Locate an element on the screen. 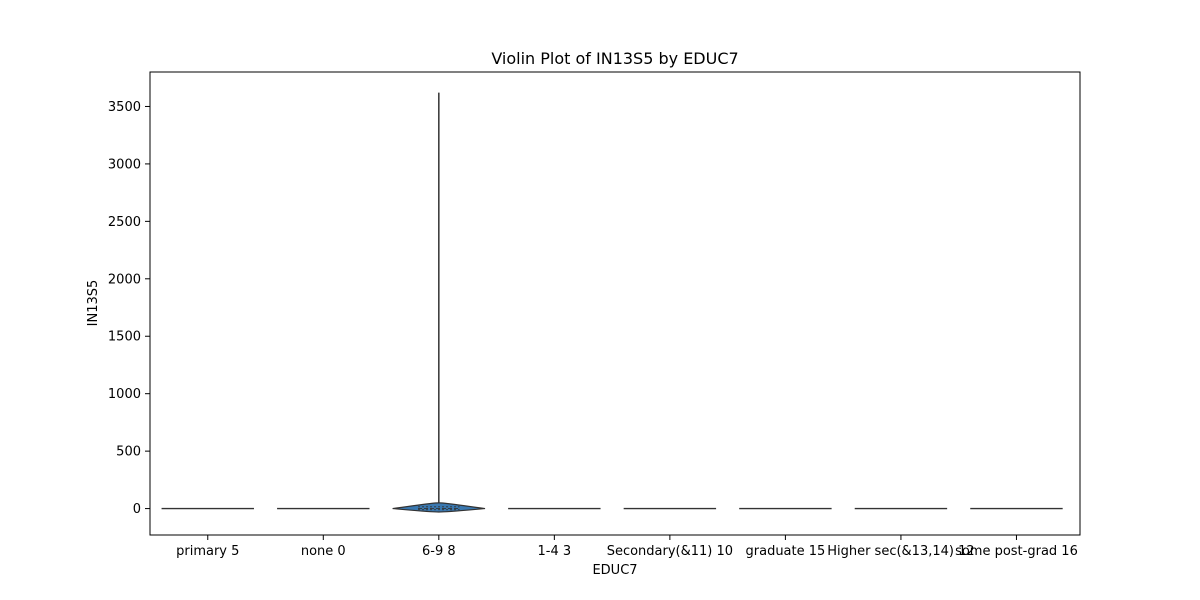  x-tick-label: Secondary(&11) 10 is located at coordinates (670, 551).